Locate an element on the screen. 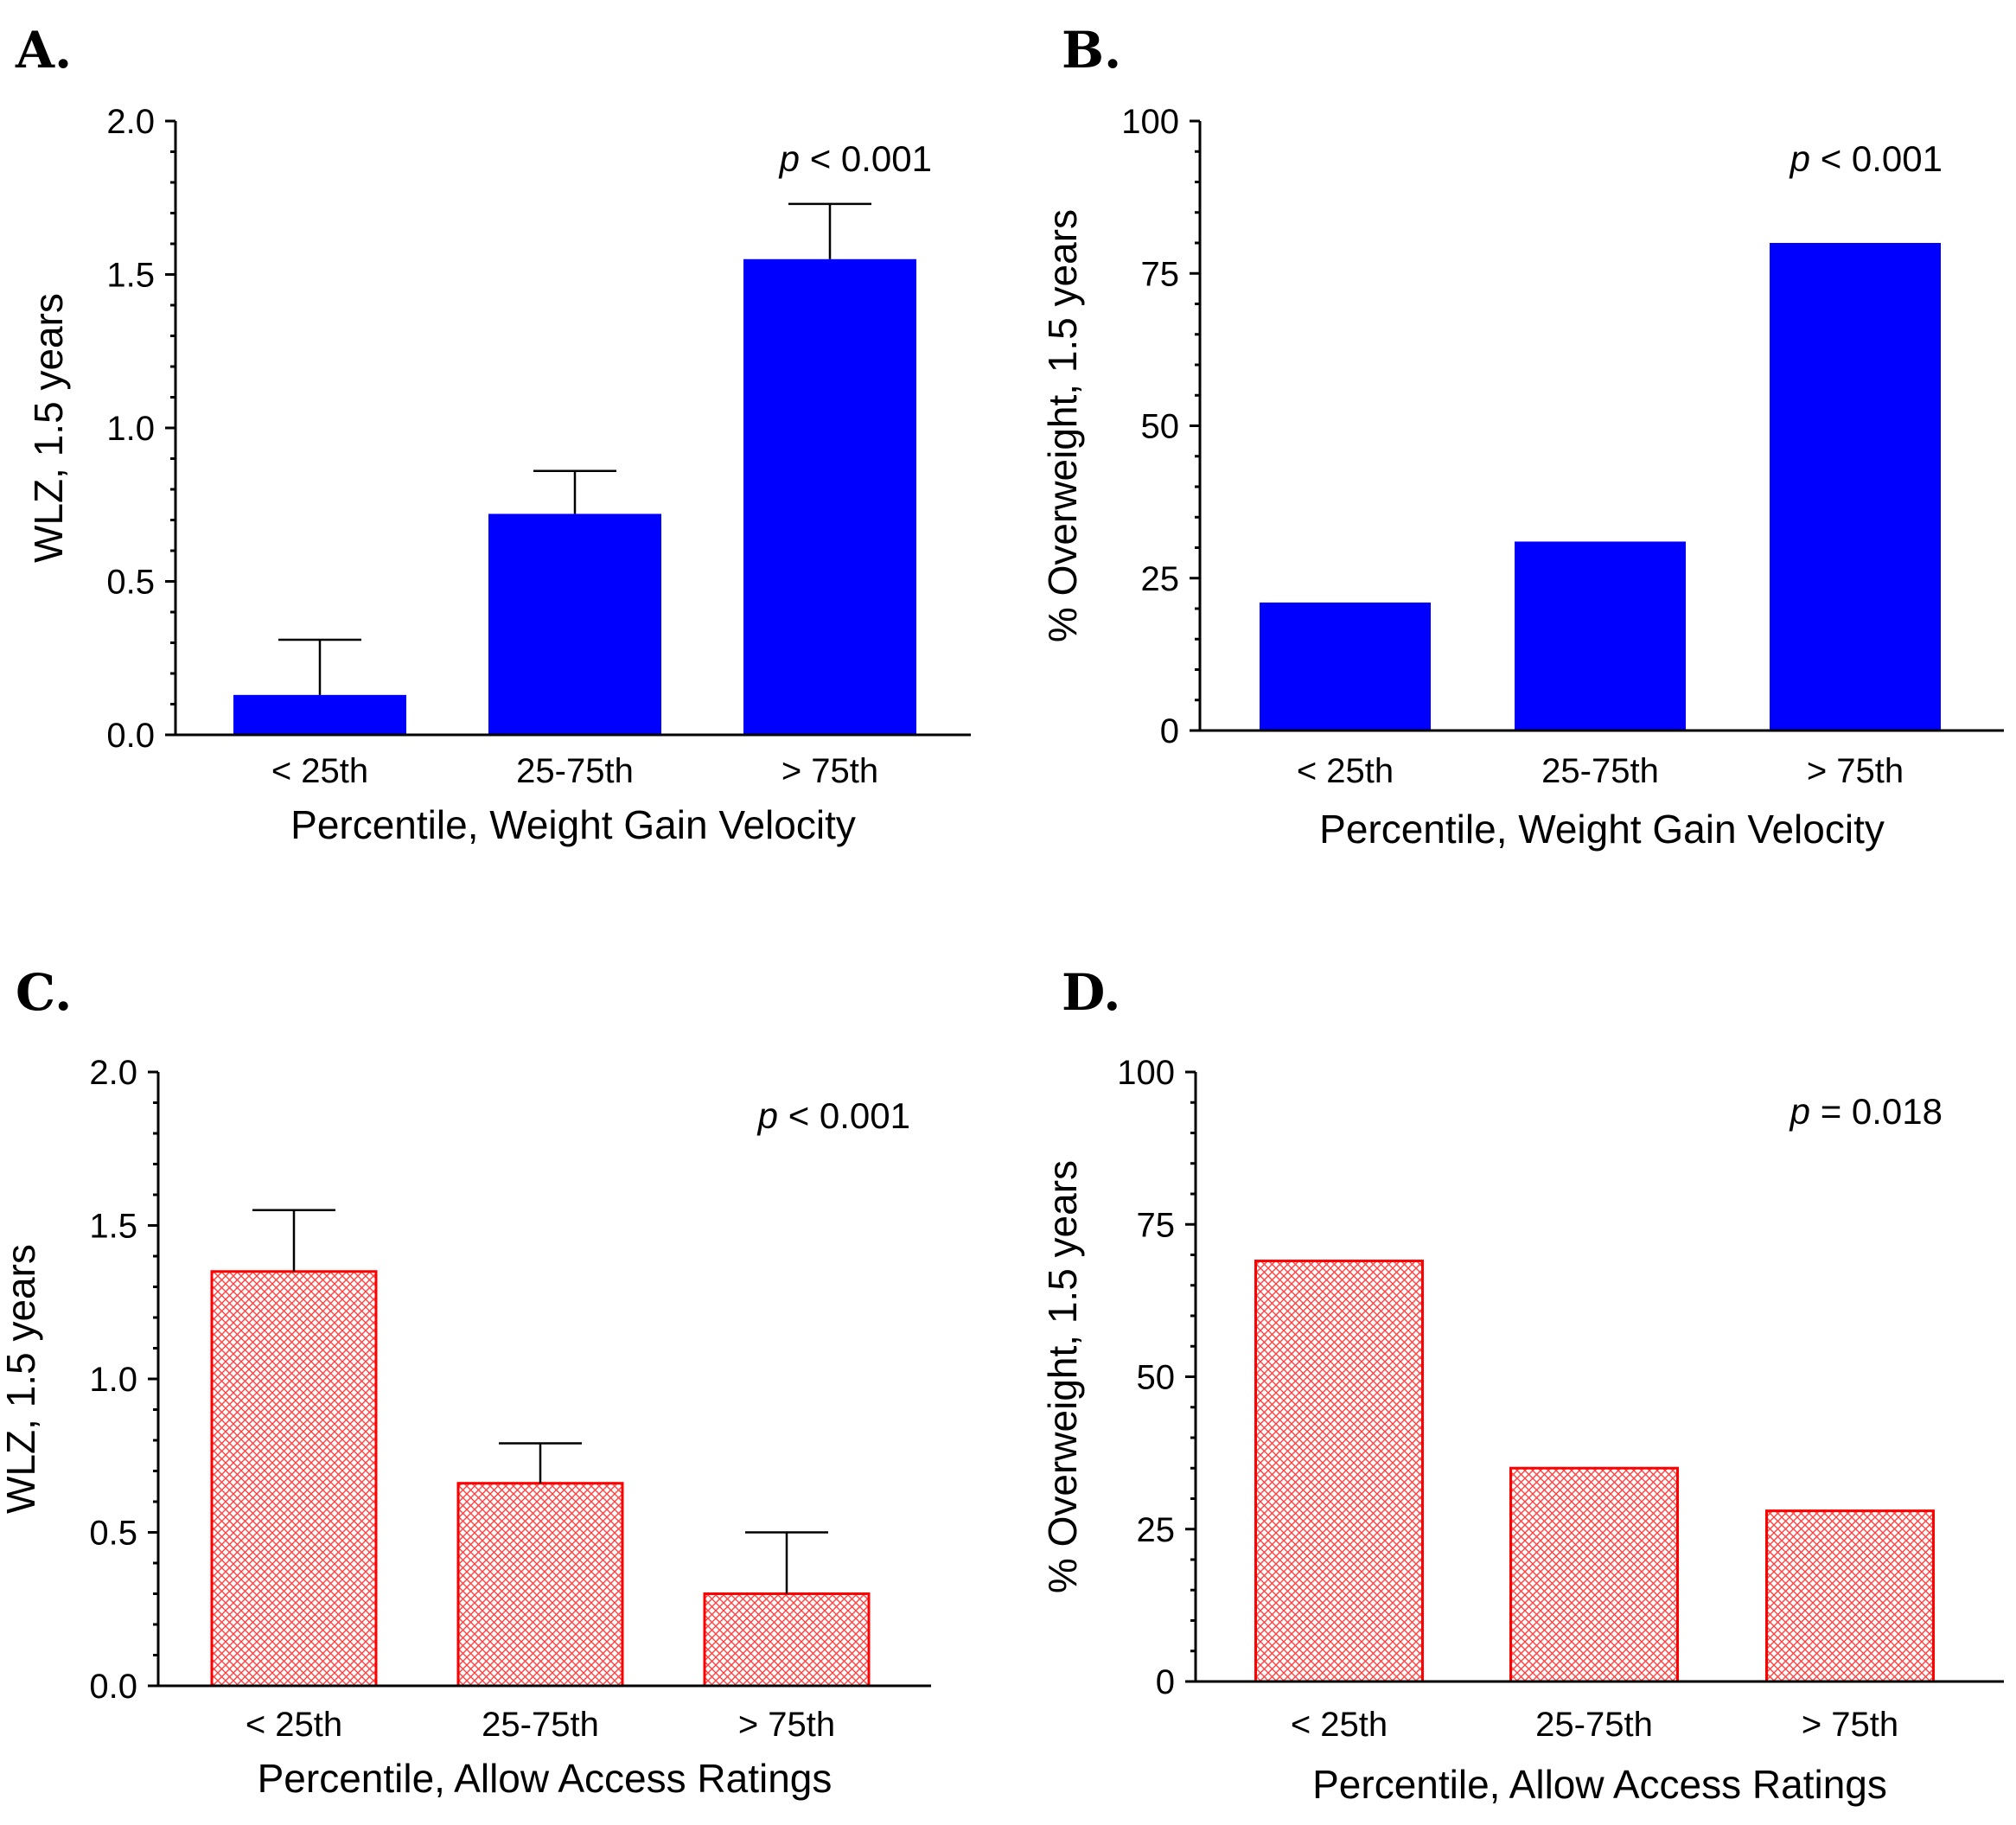 This screenshot has height=1825, width=2016. panel-label: B. is located at coordinates (1091, 50).